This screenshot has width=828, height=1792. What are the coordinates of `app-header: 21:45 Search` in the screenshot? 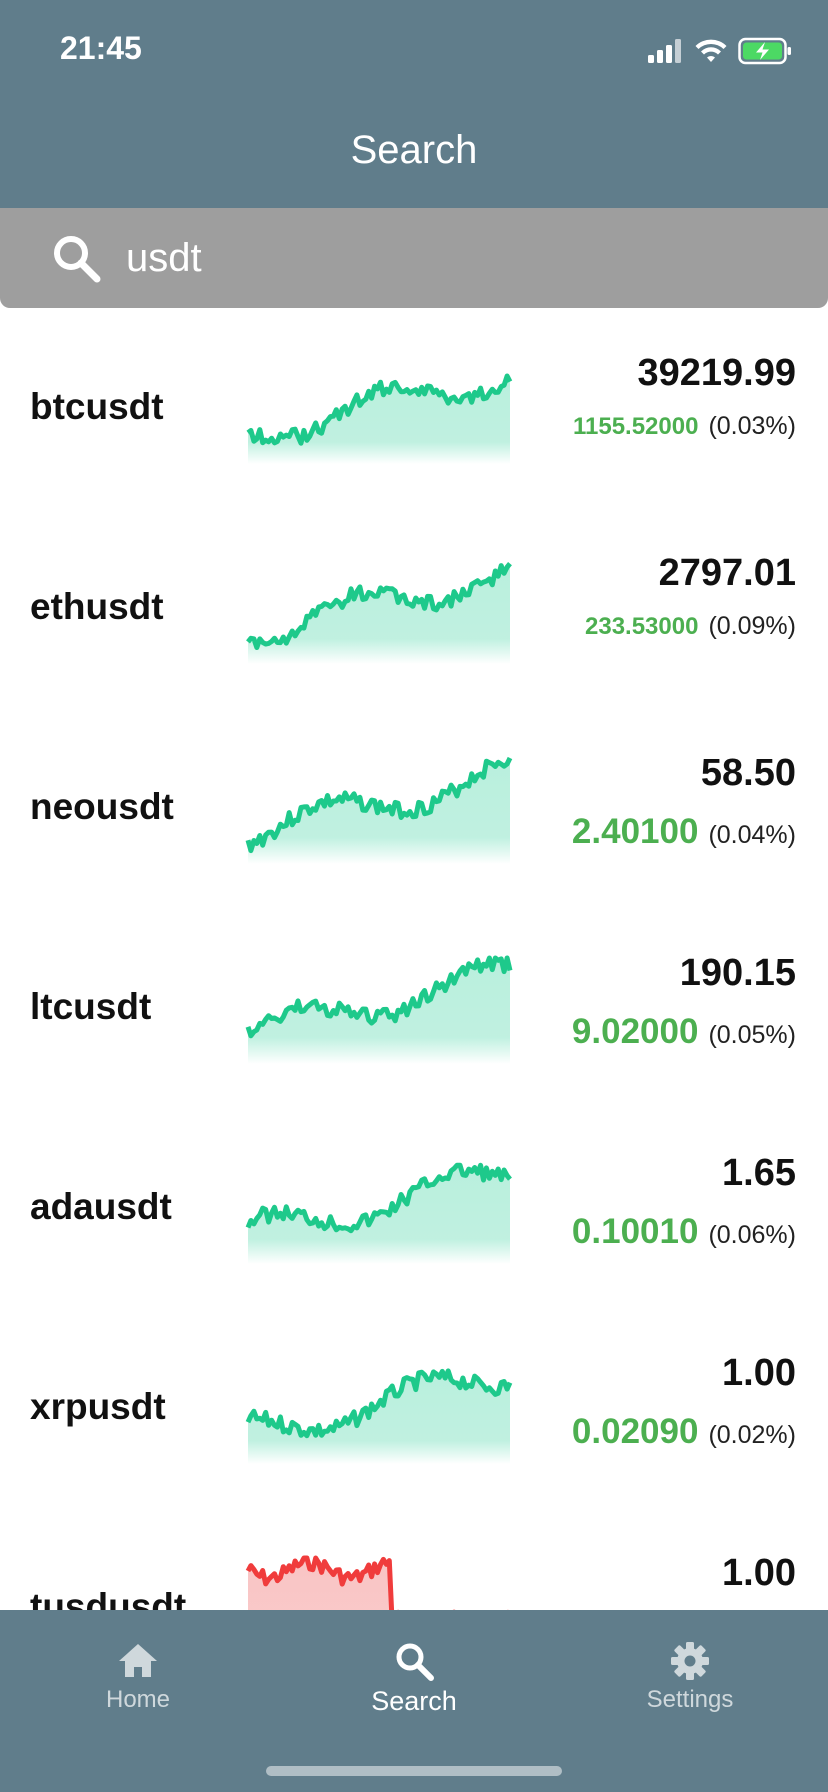 It's located at (414, 104).